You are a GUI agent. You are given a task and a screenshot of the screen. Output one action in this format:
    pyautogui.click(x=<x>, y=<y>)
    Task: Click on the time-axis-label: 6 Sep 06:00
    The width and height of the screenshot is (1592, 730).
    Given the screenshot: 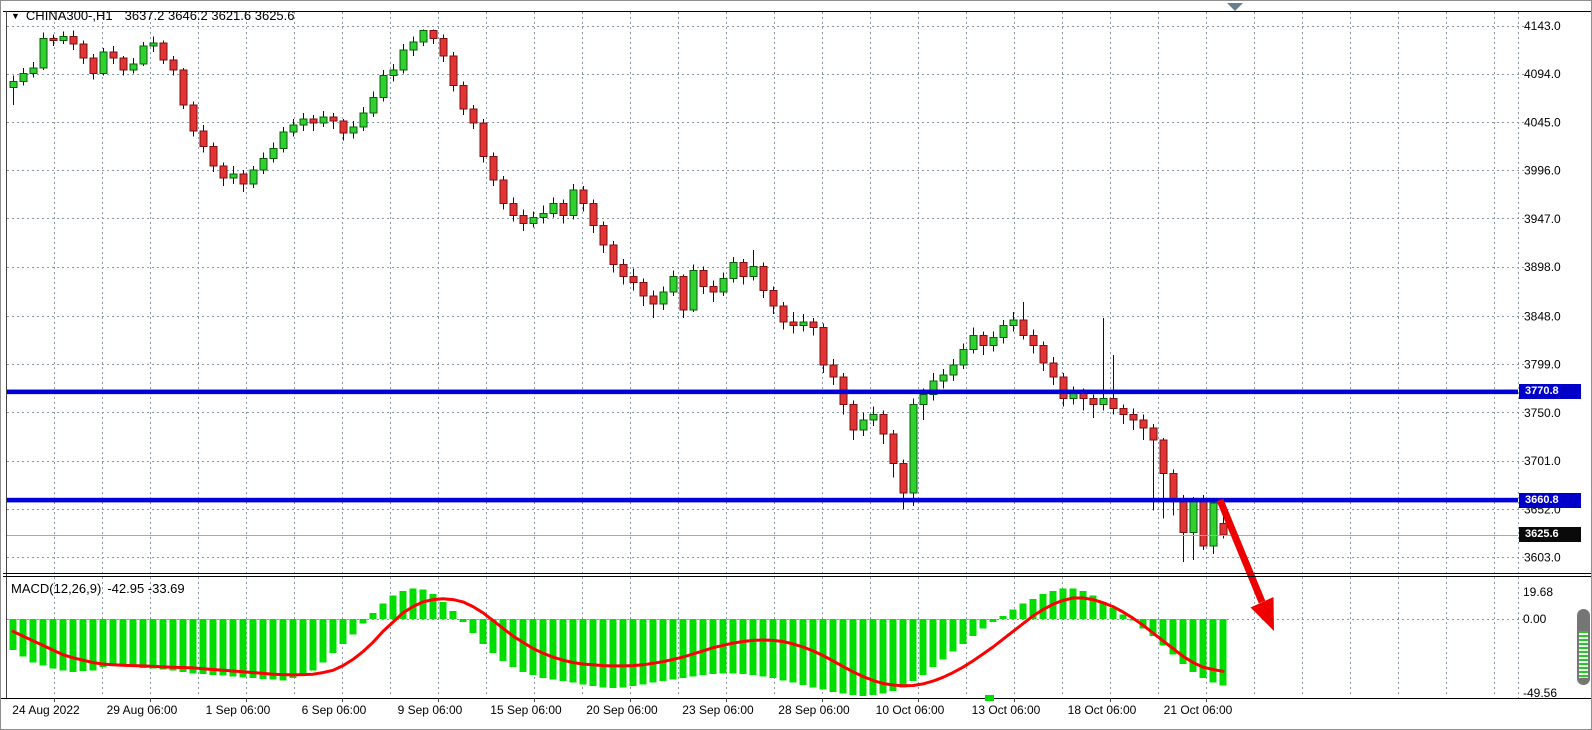 What is the action you would take?
    pyautogui.click(x=334, y=710)
    